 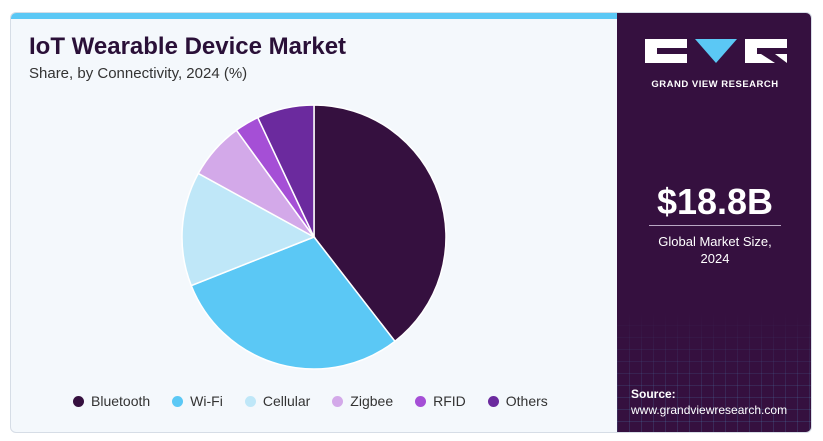 What do you see at coordinates (715, 258) in the screenshot?
I see `market-size-label-line2: 2024` at bounding box center [715, 258].